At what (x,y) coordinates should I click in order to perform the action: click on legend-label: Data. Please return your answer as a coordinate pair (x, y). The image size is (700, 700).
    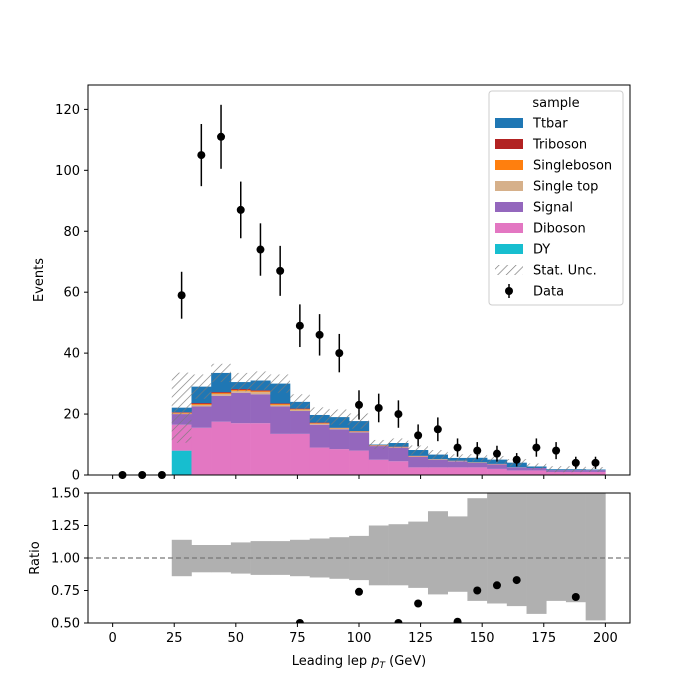
    Looking at the image, I should click on (548, 292).